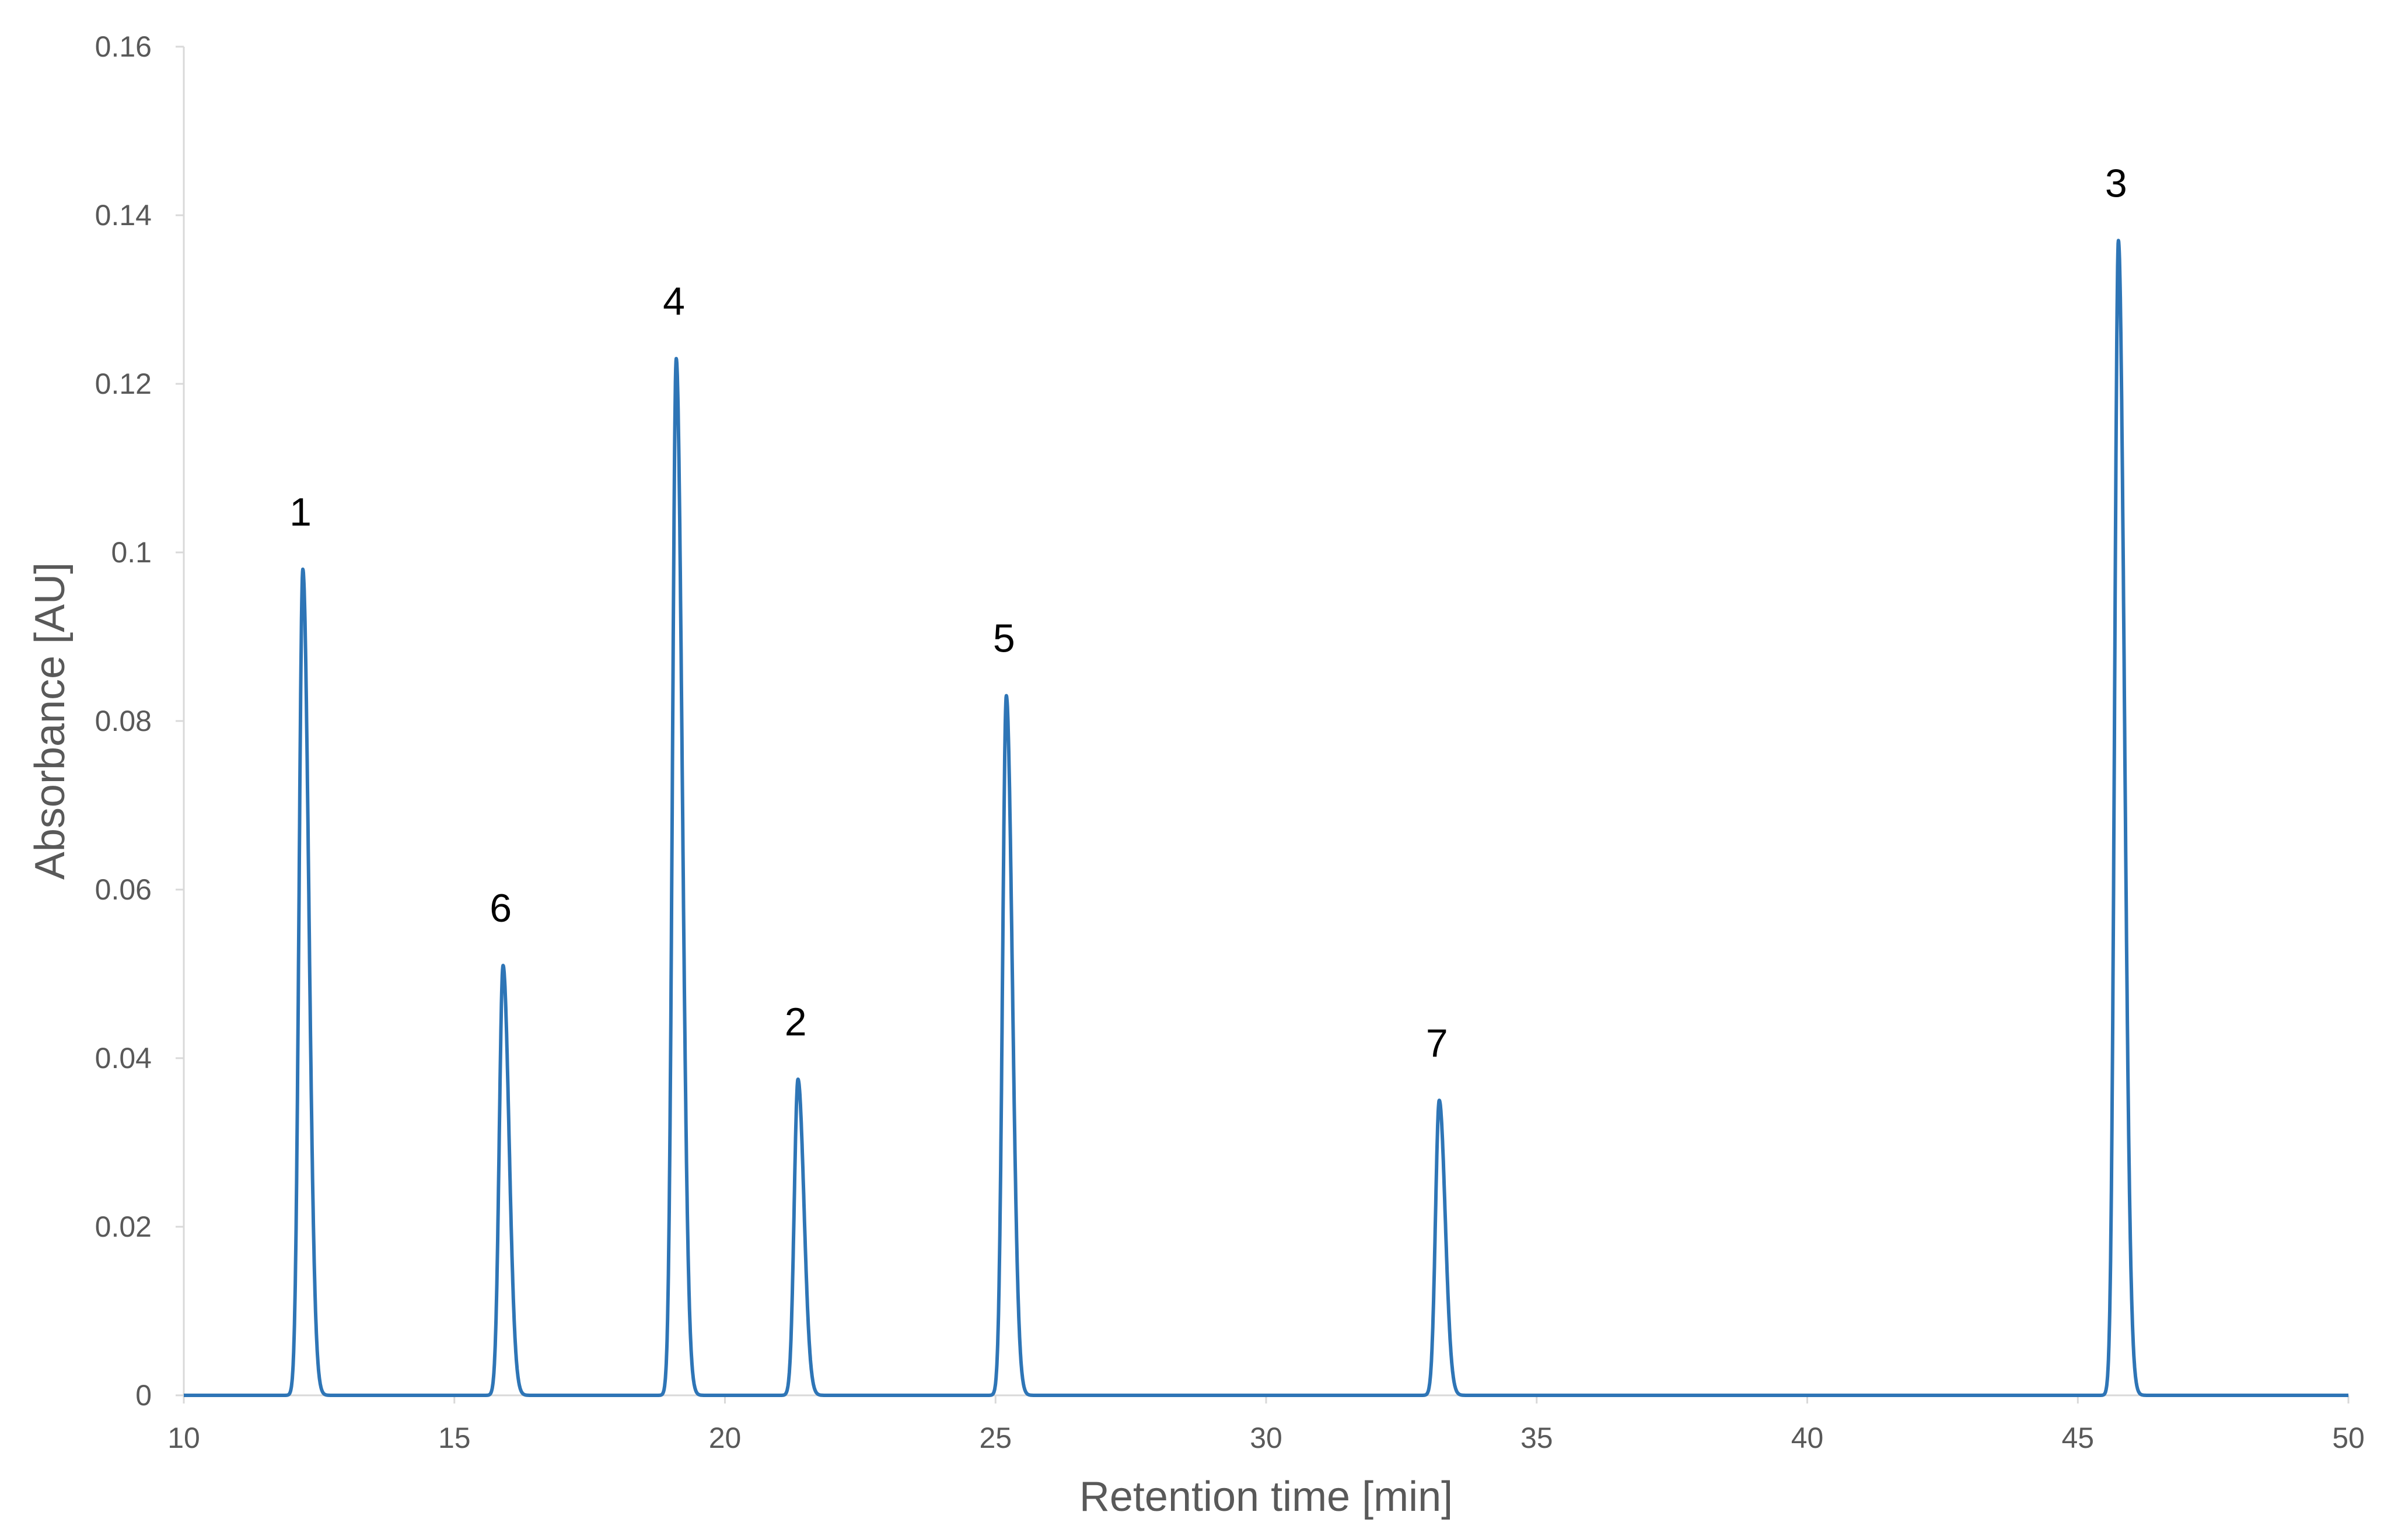  I want to click on x-tick-label: 25, so click(995, 1438).